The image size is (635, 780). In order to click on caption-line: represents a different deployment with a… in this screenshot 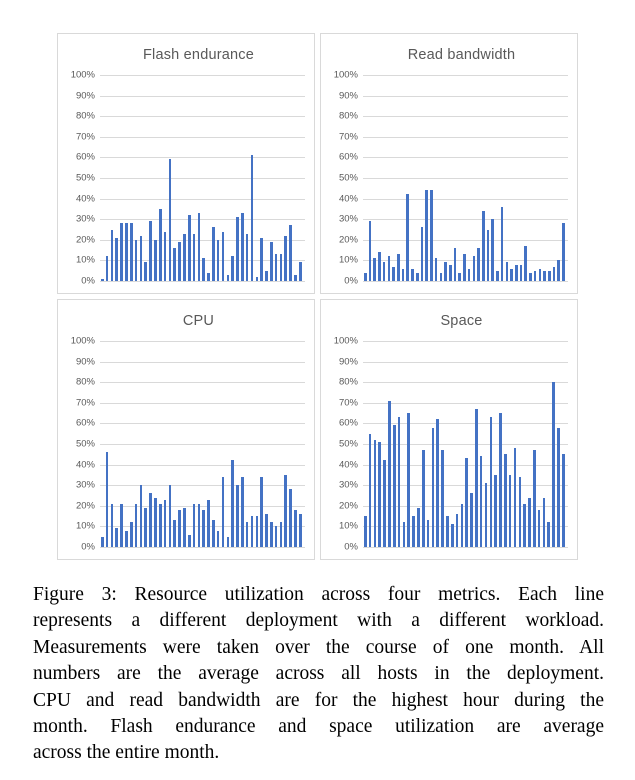, I will do `click(318, 621)`.